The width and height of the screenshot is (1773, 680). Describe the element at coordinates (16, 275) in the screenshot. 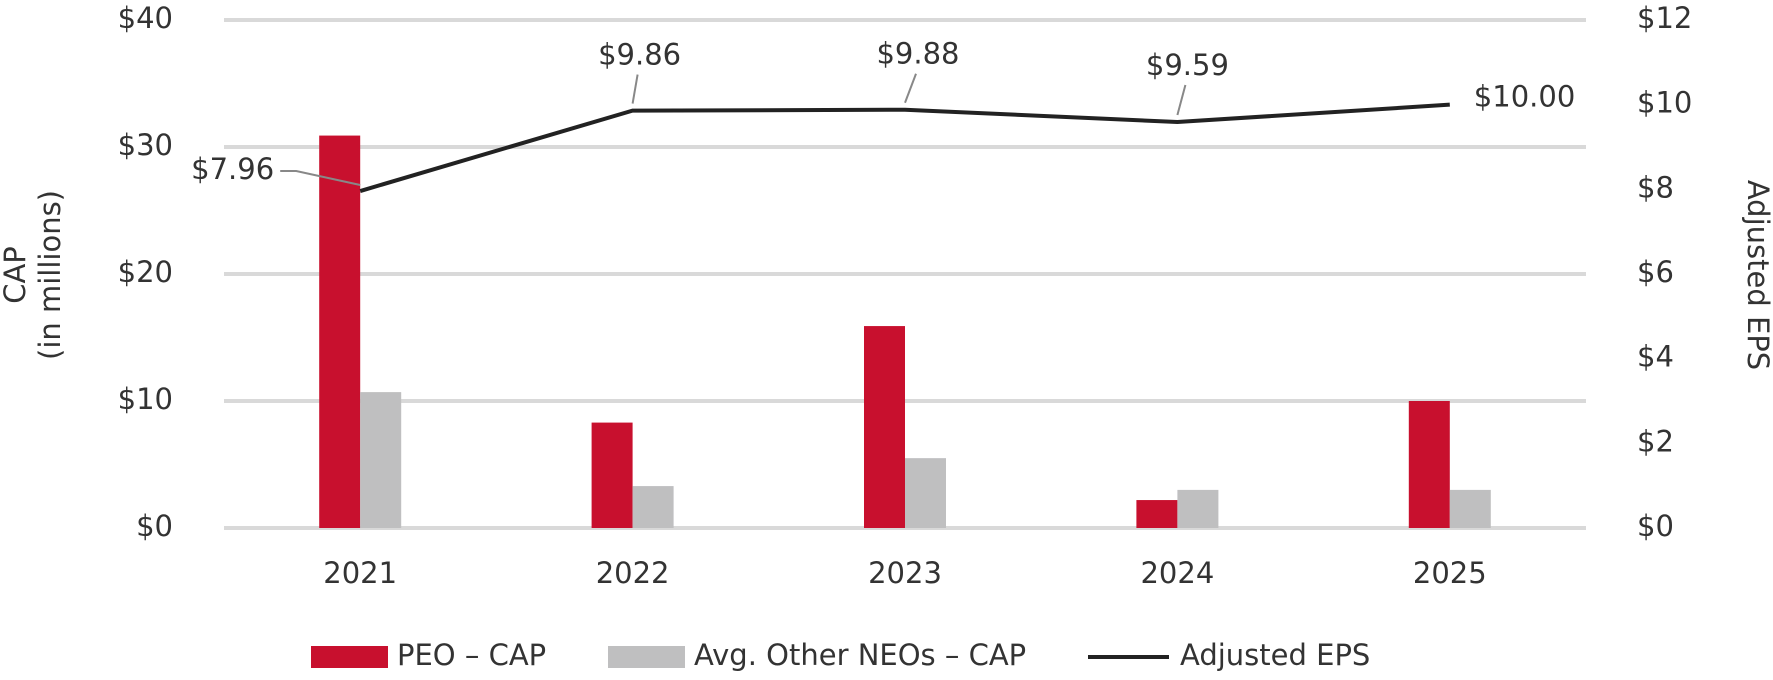

I see `y-axis-label: CAP` at that location.